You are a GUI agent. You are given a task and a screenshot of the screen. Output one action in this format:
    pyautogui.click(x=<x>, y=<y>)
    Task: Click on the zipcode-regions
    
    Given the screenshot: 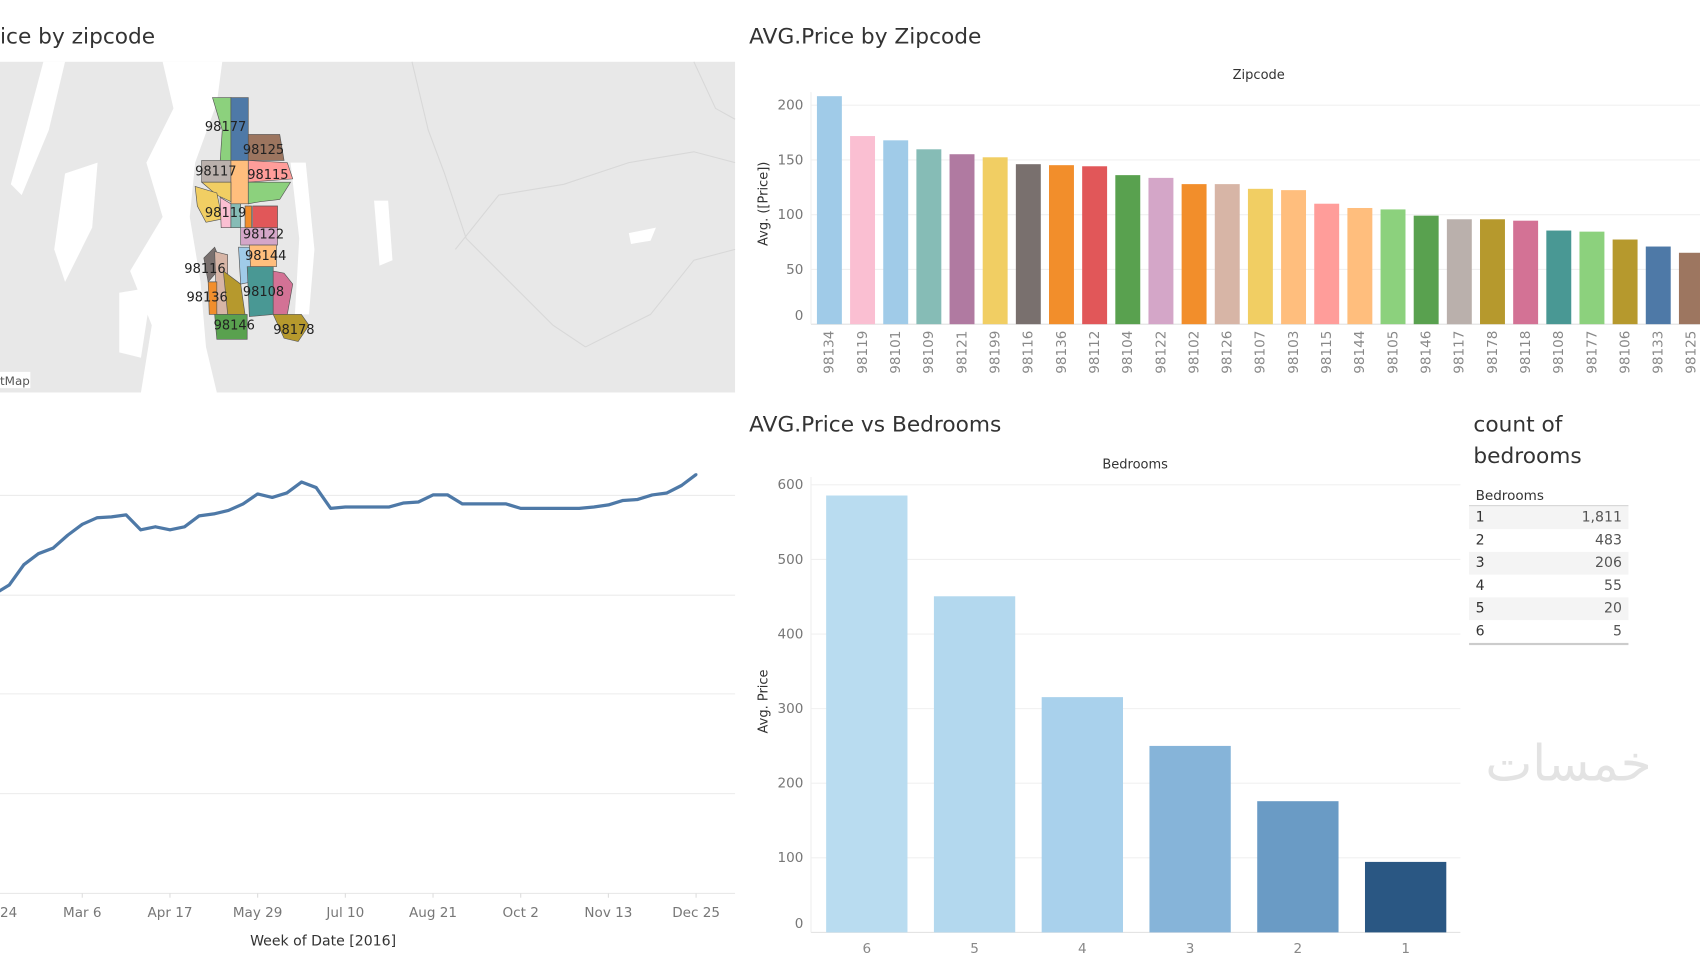 What is the action you would take?
    pyautogui.click(x=252, y=219)
    